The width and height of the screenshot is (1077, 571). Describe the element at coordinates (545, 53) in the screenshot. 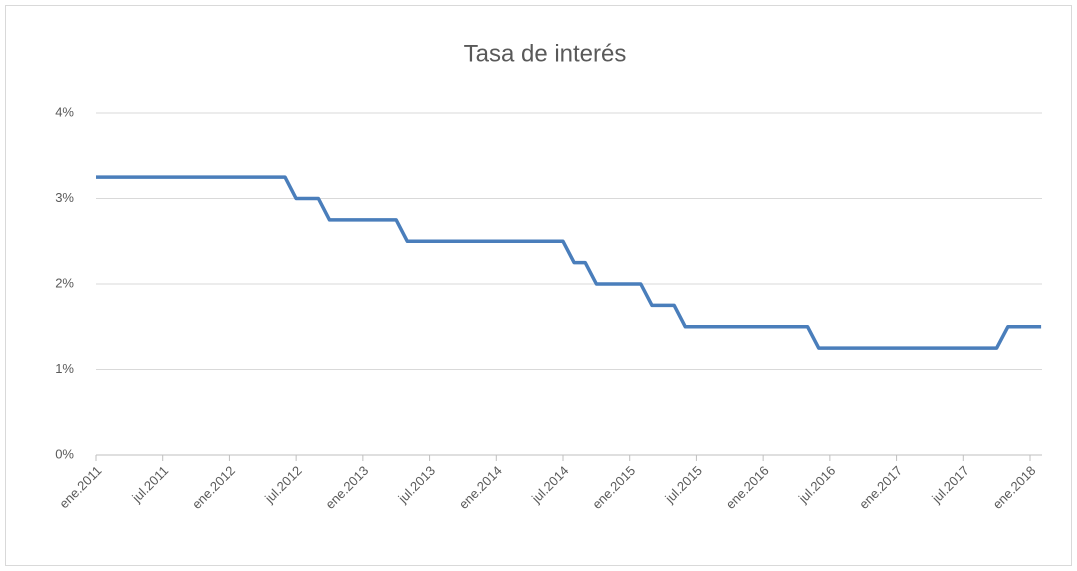

I see `chart-title: Tasa de interés` at that location.